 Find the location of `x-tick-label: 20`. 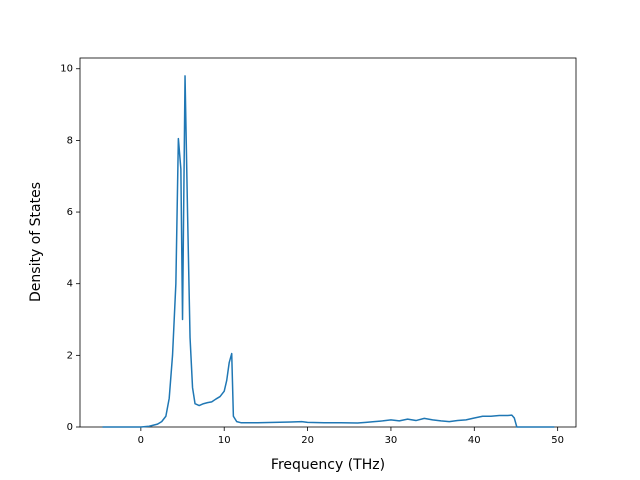

x-tick-label: 20 is located at coordinates (307, 440).